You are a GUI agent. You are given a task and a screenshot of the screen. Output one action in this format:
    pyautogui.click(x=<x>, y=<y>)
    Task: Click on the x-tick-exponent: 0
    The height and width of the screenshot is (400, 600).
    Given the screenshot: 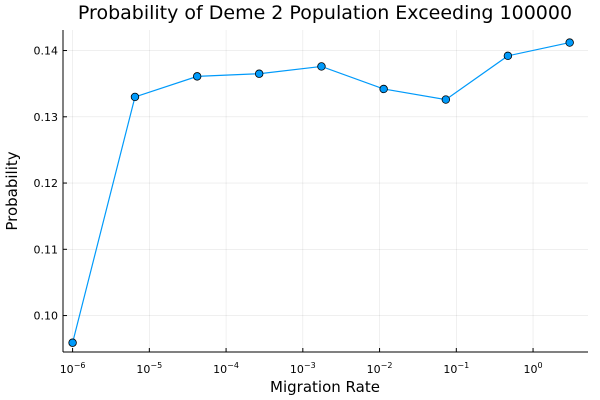 What is the action you would take?
    pyautogui.click(x=540, y=365)
    